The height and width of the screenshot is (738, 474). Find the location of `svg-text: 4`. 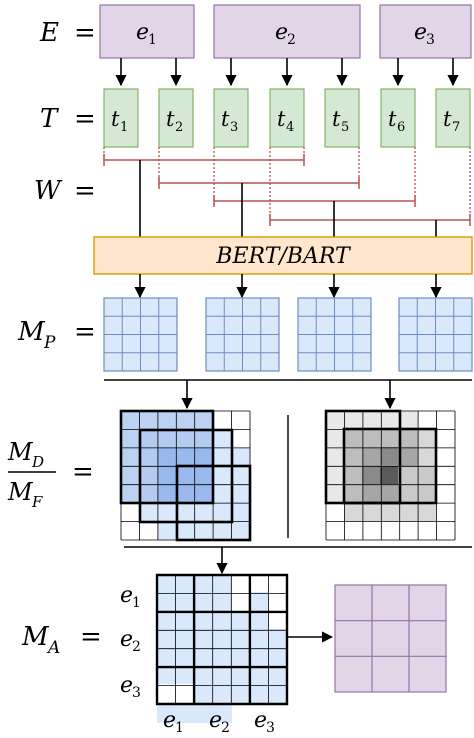

svg-text: 4 is located at coordinates (290, 127).